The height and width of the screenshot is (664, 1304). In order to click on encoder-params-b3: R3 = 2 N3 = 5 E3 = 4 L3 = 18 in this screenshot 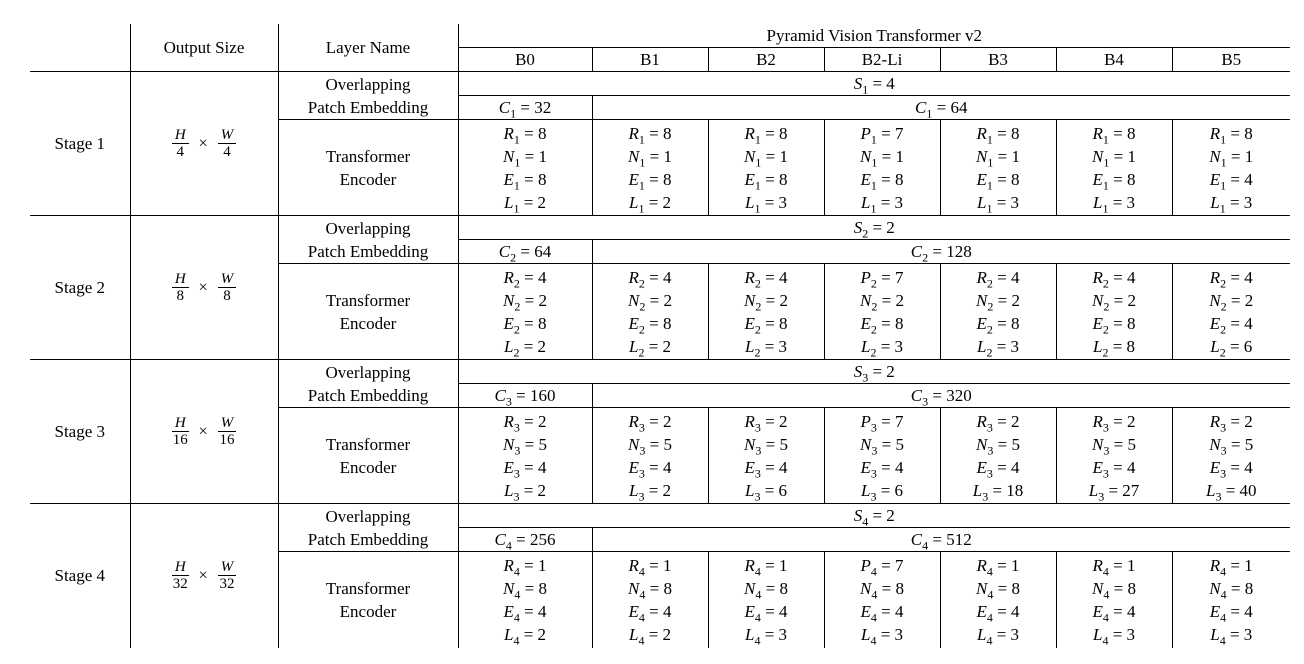, I will do `click(997, 455)`.